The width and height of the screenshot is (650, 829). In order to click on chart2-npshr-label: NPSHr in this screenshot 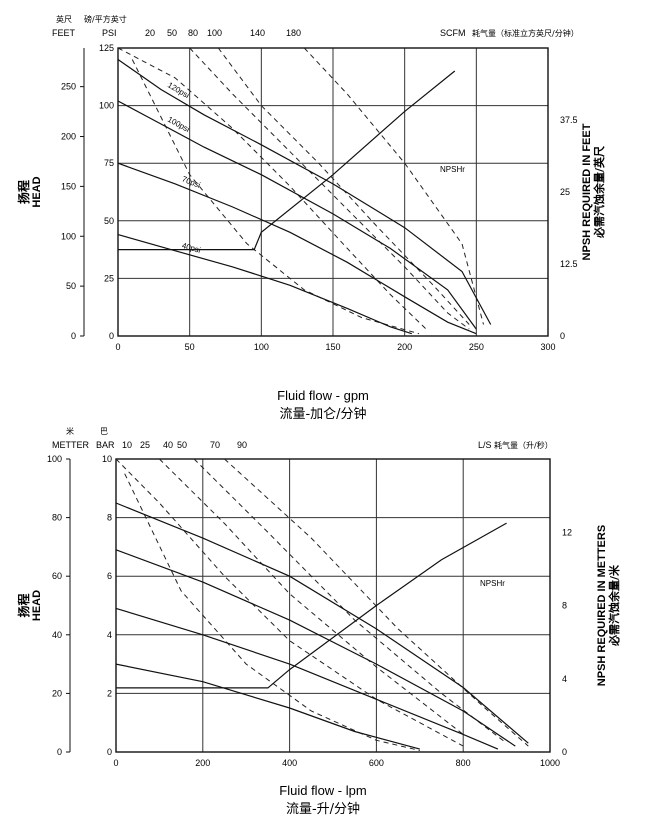, I will do `click(492, 583)`.